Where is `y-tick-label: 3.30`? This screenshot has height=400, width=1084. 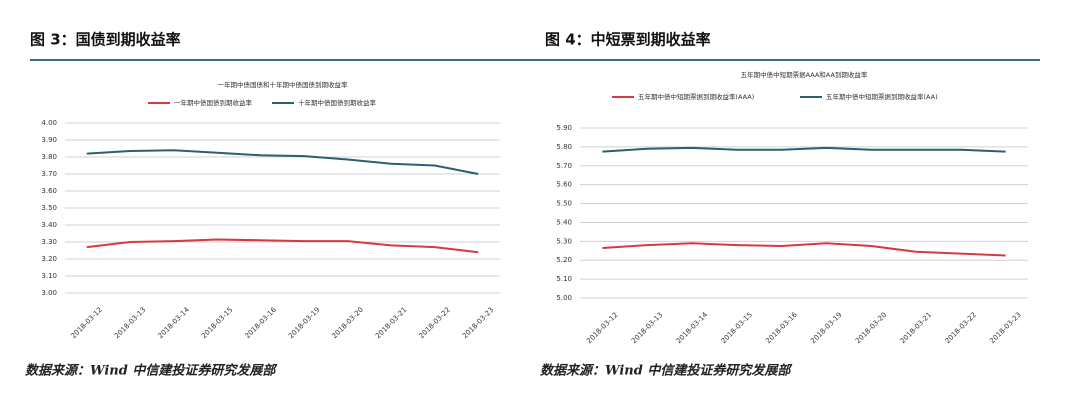
y-tick-label: 3.30 is located at coordinates (49, 242).